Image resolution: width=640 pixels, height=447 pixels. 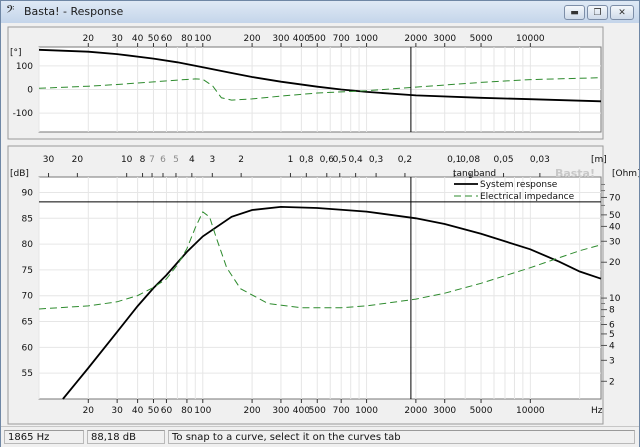 What do you see at coordinates (291, 160) in the screenshot?
I see `wavelength-tick-label: 1` at bounding box center [291, 160].